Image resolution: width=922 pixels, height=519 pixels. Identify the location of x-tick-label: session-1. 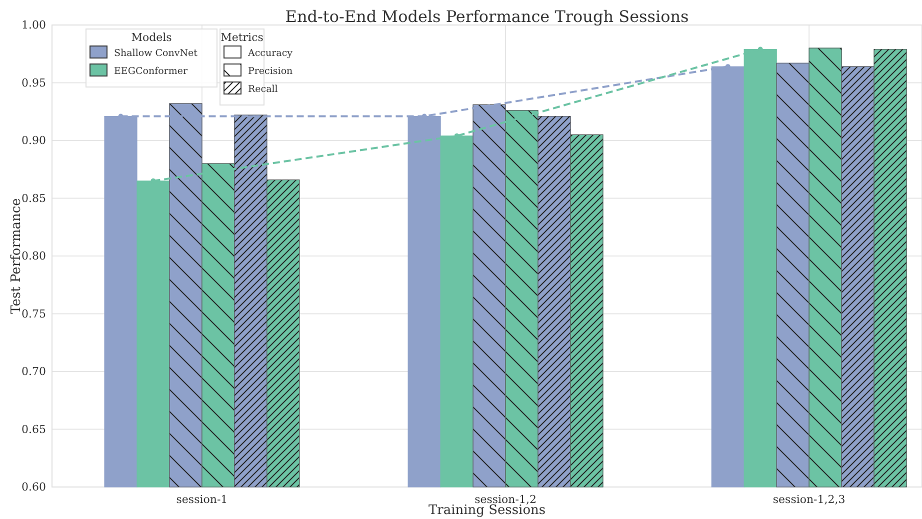
(202, 499).